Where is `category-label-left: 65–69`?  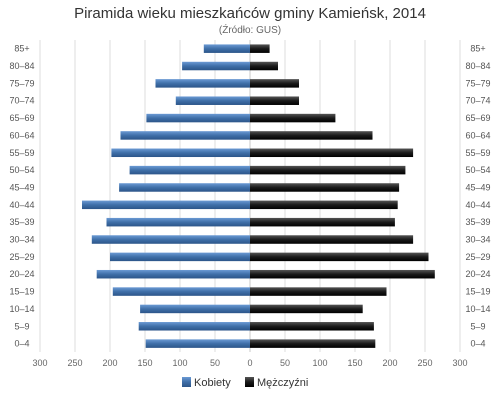 category-label-left: 65–69 is located at coordinates (21, 118).